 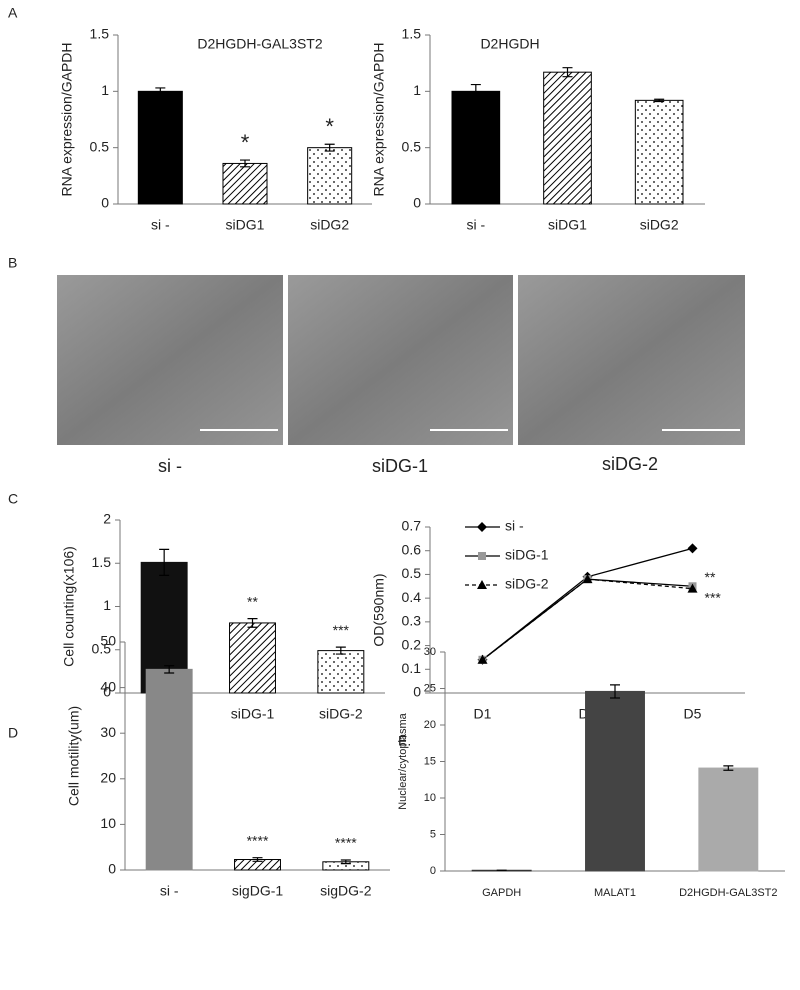 I want to click on x-tick-label: D5, so click(x=693, y=714).